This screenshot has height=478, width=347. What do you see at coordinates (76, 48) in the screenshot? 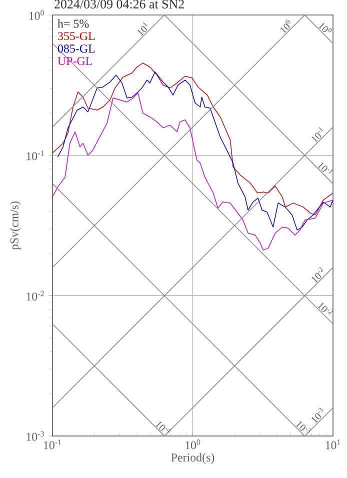
I see `text: 085-GL` at bounding box center [76, 48].